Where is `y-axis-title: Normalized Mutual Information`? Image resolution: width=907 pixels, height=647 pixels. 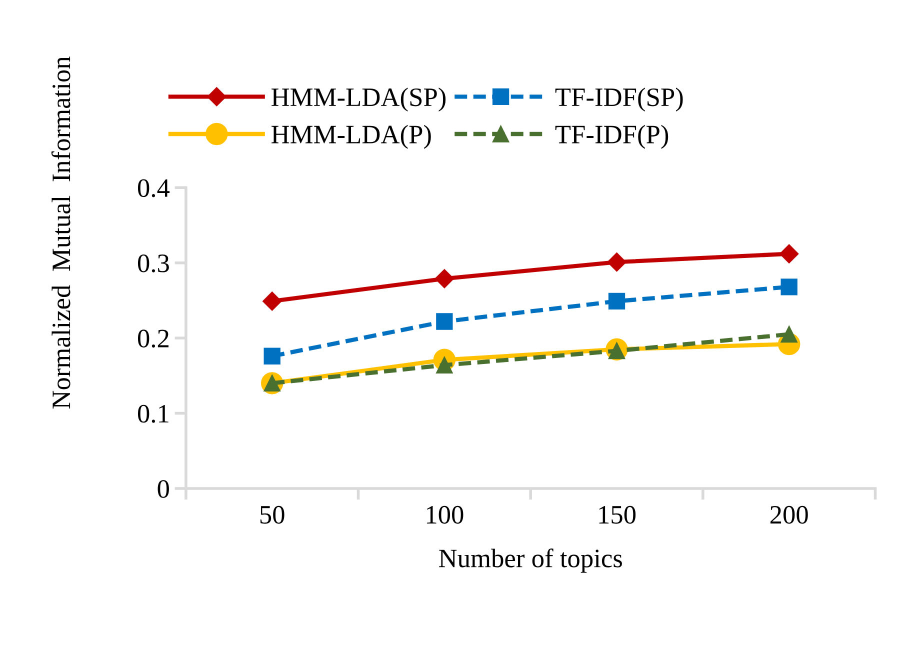
y-axis-title: Normalized Mutual Information is located at coordinates (60, 232).